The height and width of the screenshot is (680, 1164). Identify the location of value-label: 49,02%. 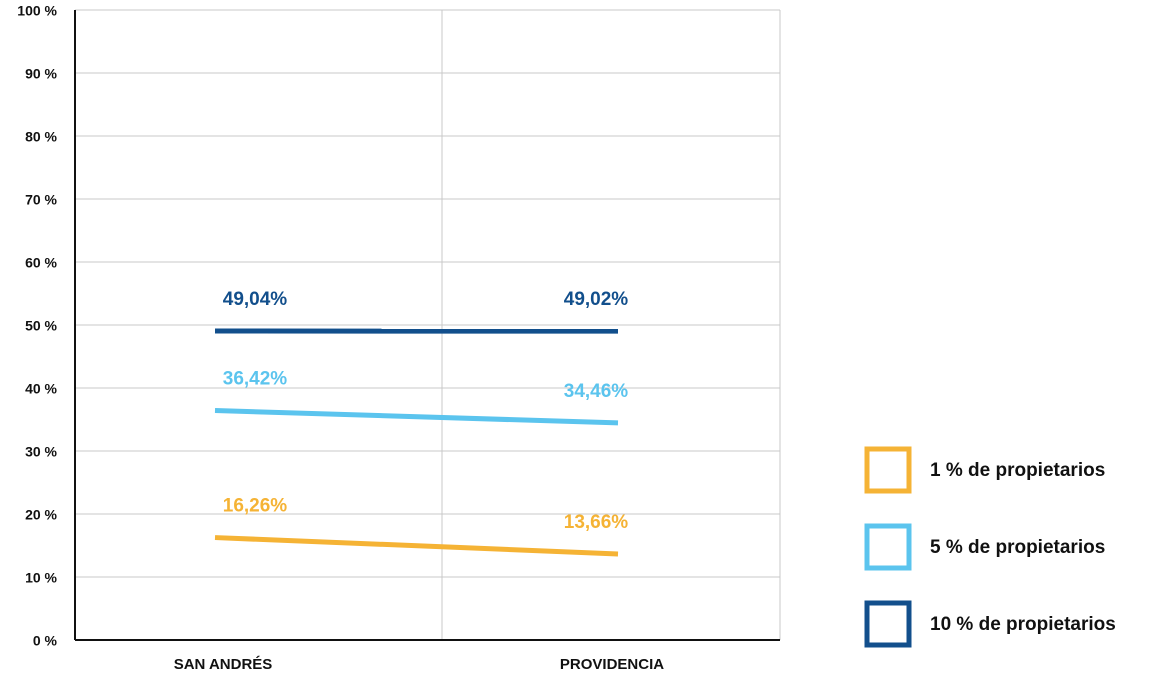
(596, 299).